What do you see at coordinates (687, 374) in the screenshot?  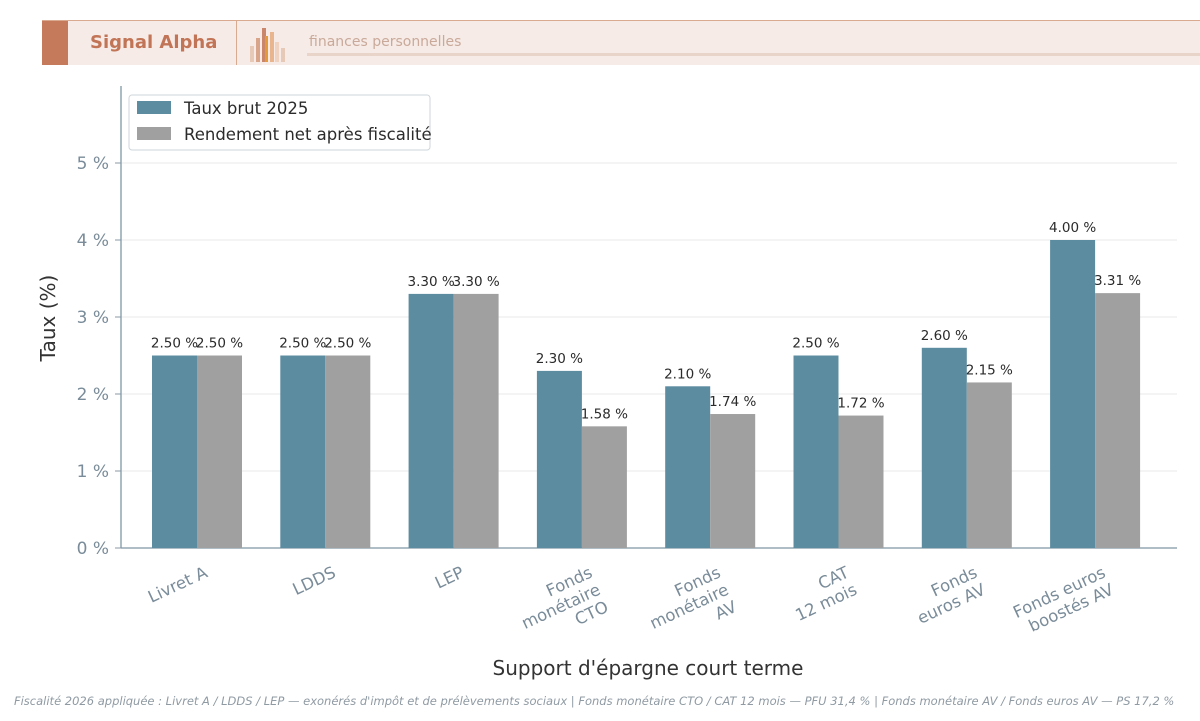 I see `data-label: 2.10 %` at bounding box center [687, 374].